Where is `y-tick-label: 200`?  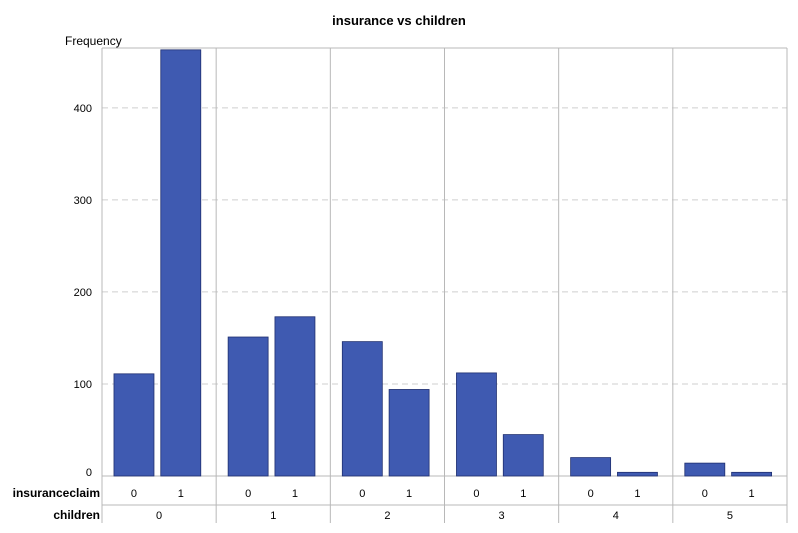 y-tick-label: 200 is located at coordinates (83, 293).